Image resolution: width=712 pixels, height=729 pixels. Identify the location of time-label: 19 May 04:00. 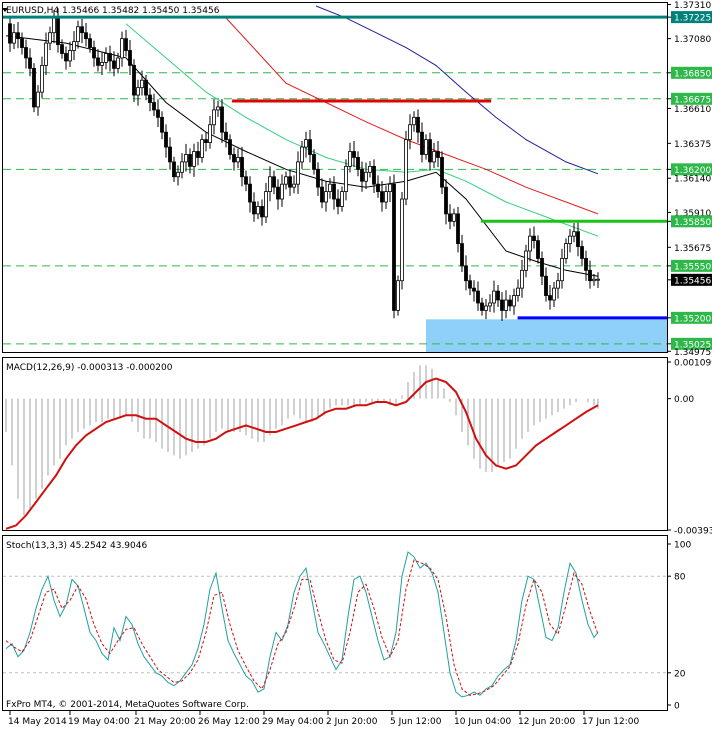
(99, 722).